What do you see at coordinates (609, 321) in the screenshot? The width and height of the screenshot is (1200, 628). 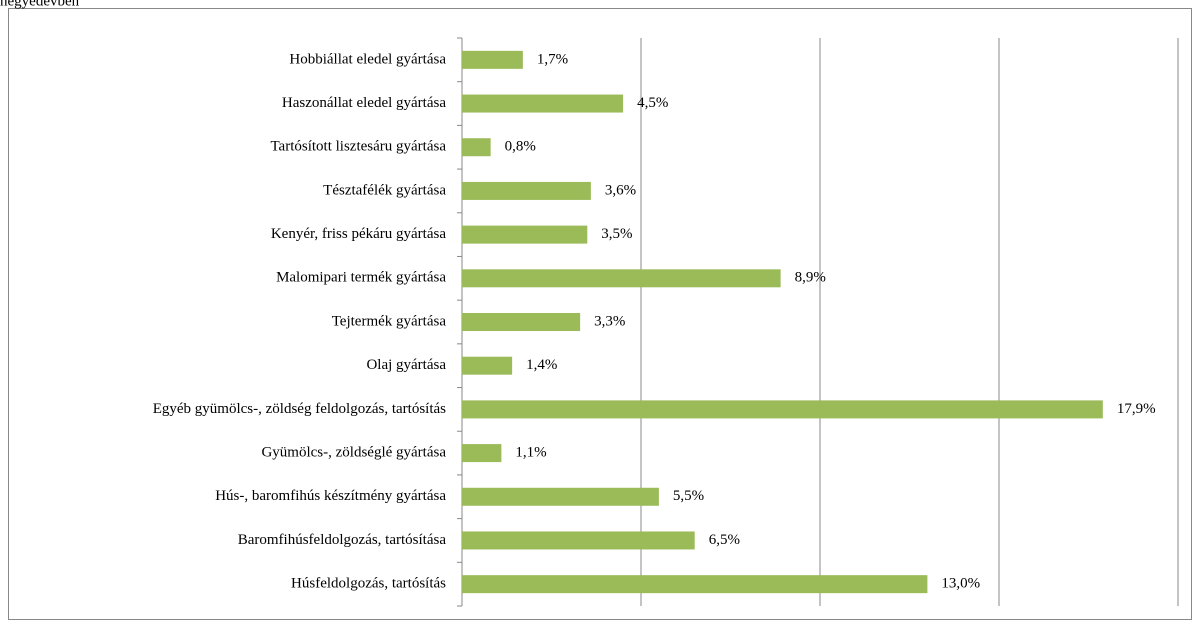 I see `data-label: 3,3%` at bounding box center [609, 321].